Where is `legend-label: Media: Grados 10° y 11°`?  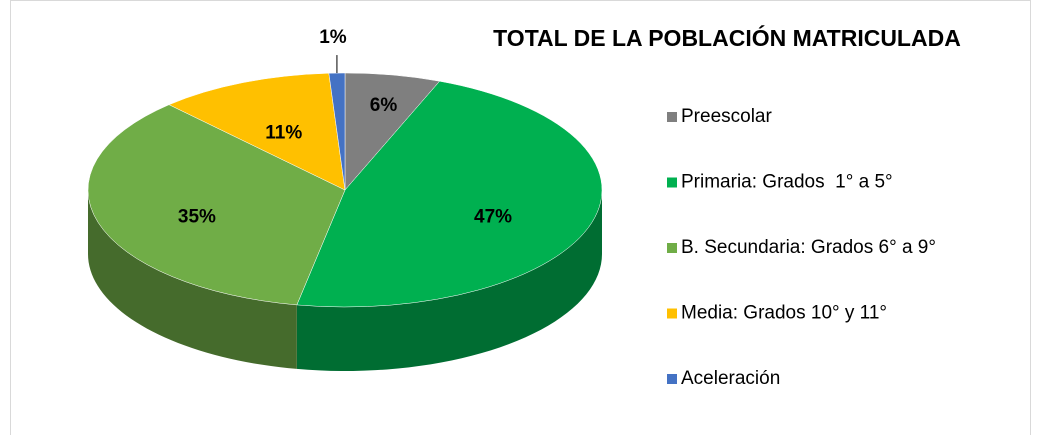 legend-label: Media: Grados 10° y 11° is located at coordinates (784, 313).